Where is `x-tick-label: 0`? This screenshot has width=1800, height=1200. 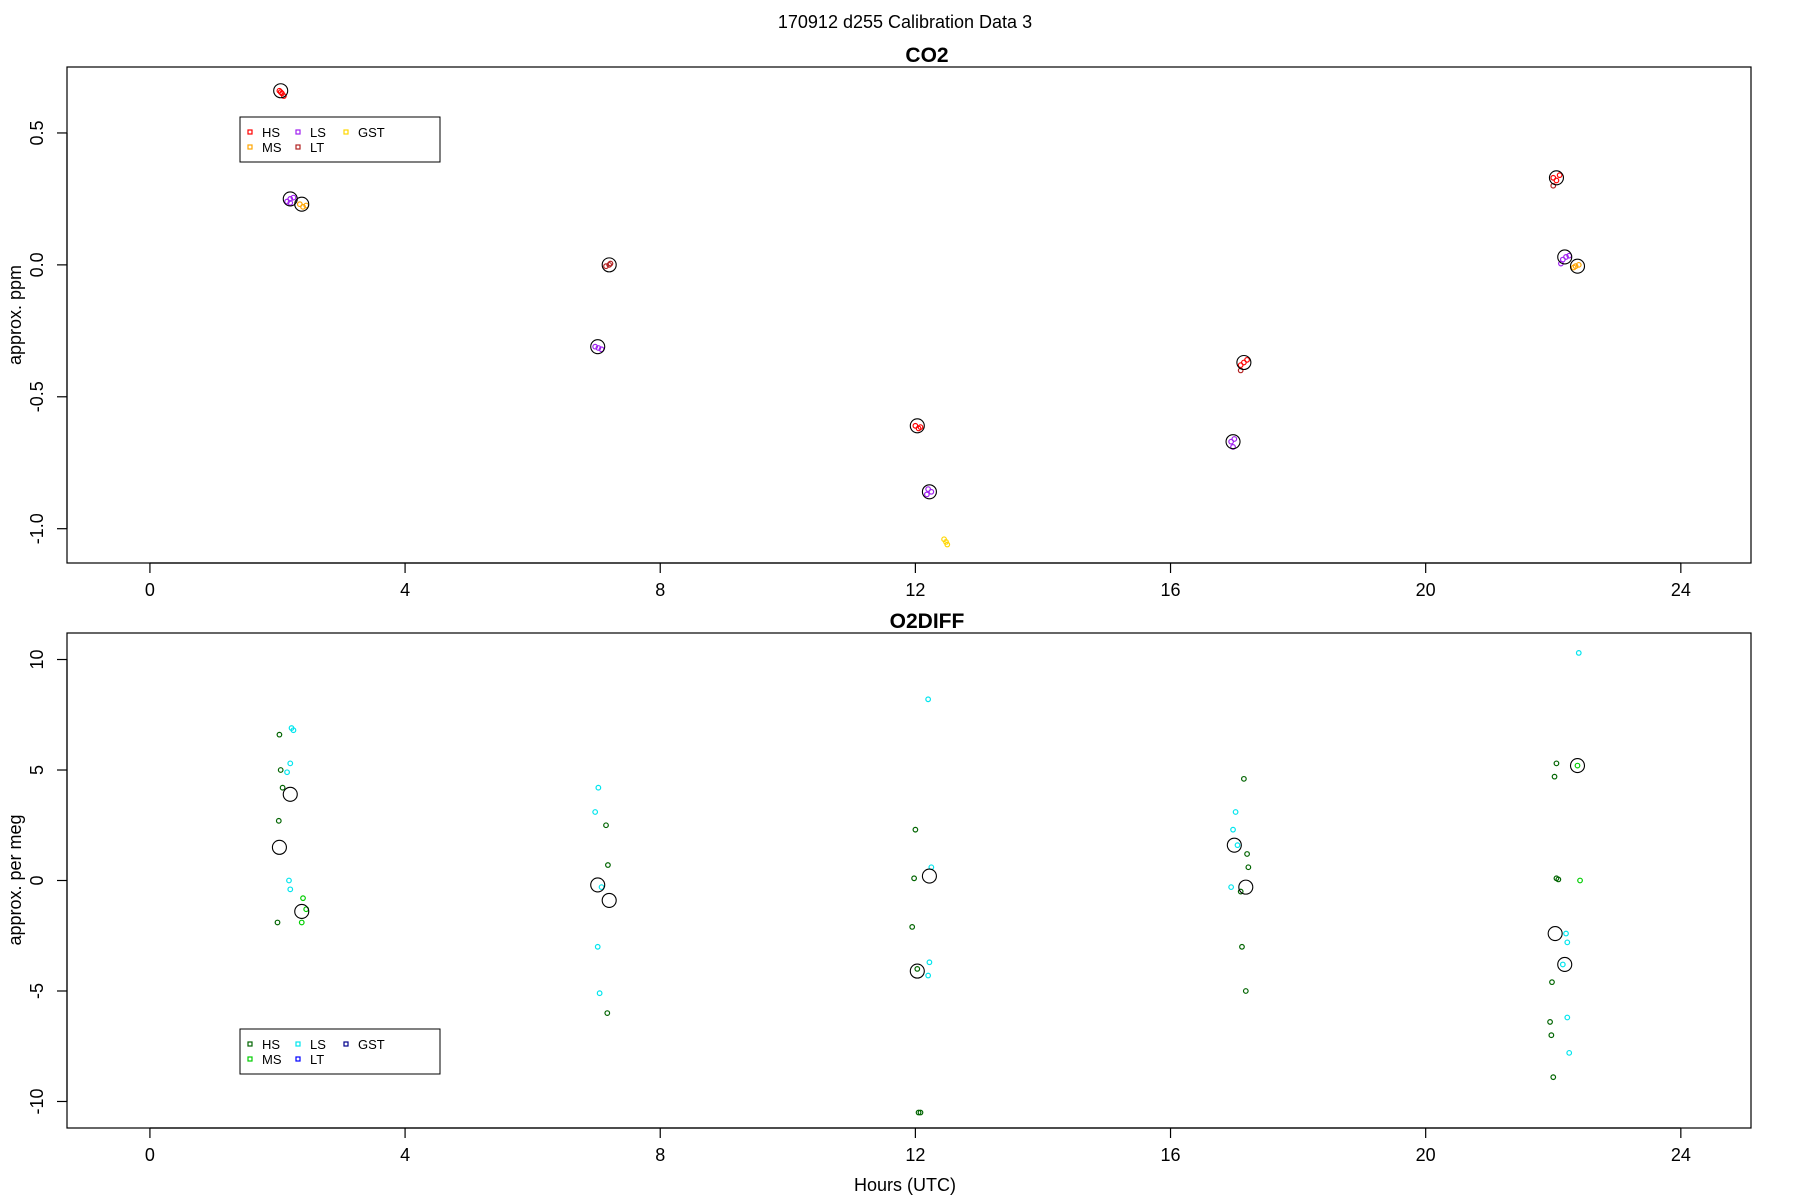
x-tick-label: 0 is located at coordinates (150, 1155).